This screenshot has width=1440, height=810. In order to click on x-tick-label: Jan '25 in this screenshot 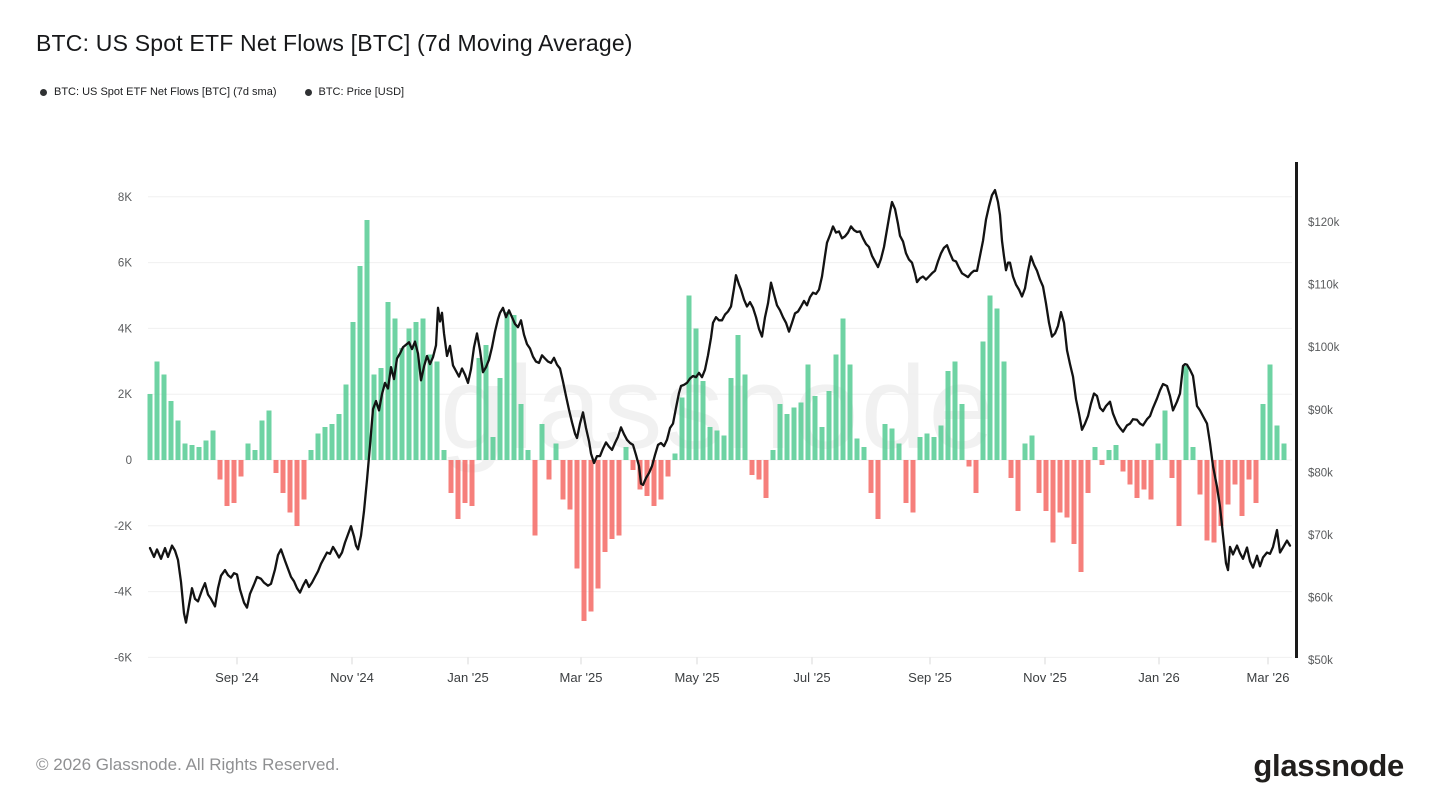, I will do `click(468, 677)`.